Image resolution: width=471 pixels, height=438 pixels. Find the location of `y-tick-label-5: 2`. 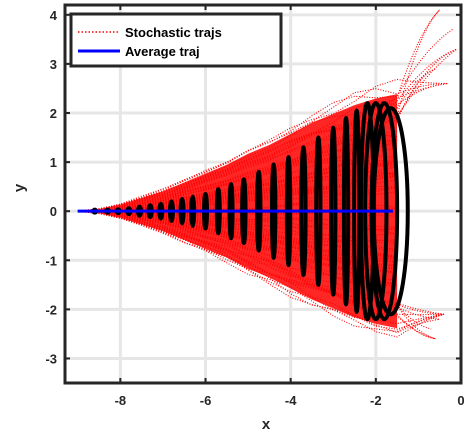

y-tick-label-5: 2 is located at coordinates (53, 113).